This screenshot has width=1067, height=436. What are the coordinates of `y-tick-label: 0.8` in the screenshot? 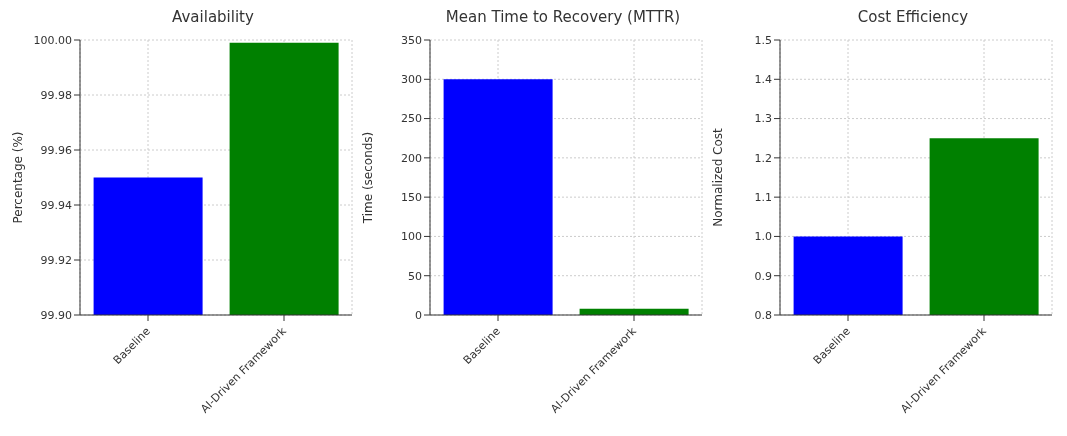 It's located at (763, 315).